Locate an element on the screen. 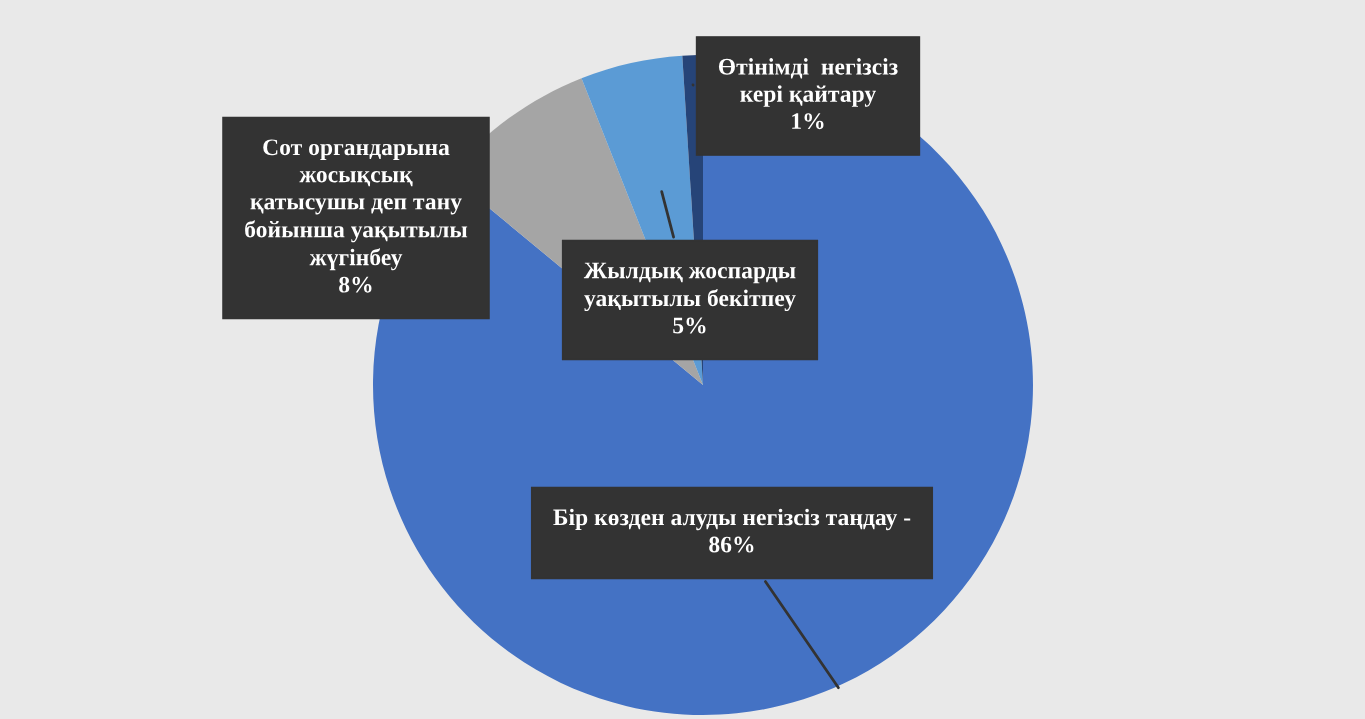 The height and width of the screenshot is (719, 1365). slice-label: Өтінімді негізсіз кері қайтару is located at coordinates (808, 82).